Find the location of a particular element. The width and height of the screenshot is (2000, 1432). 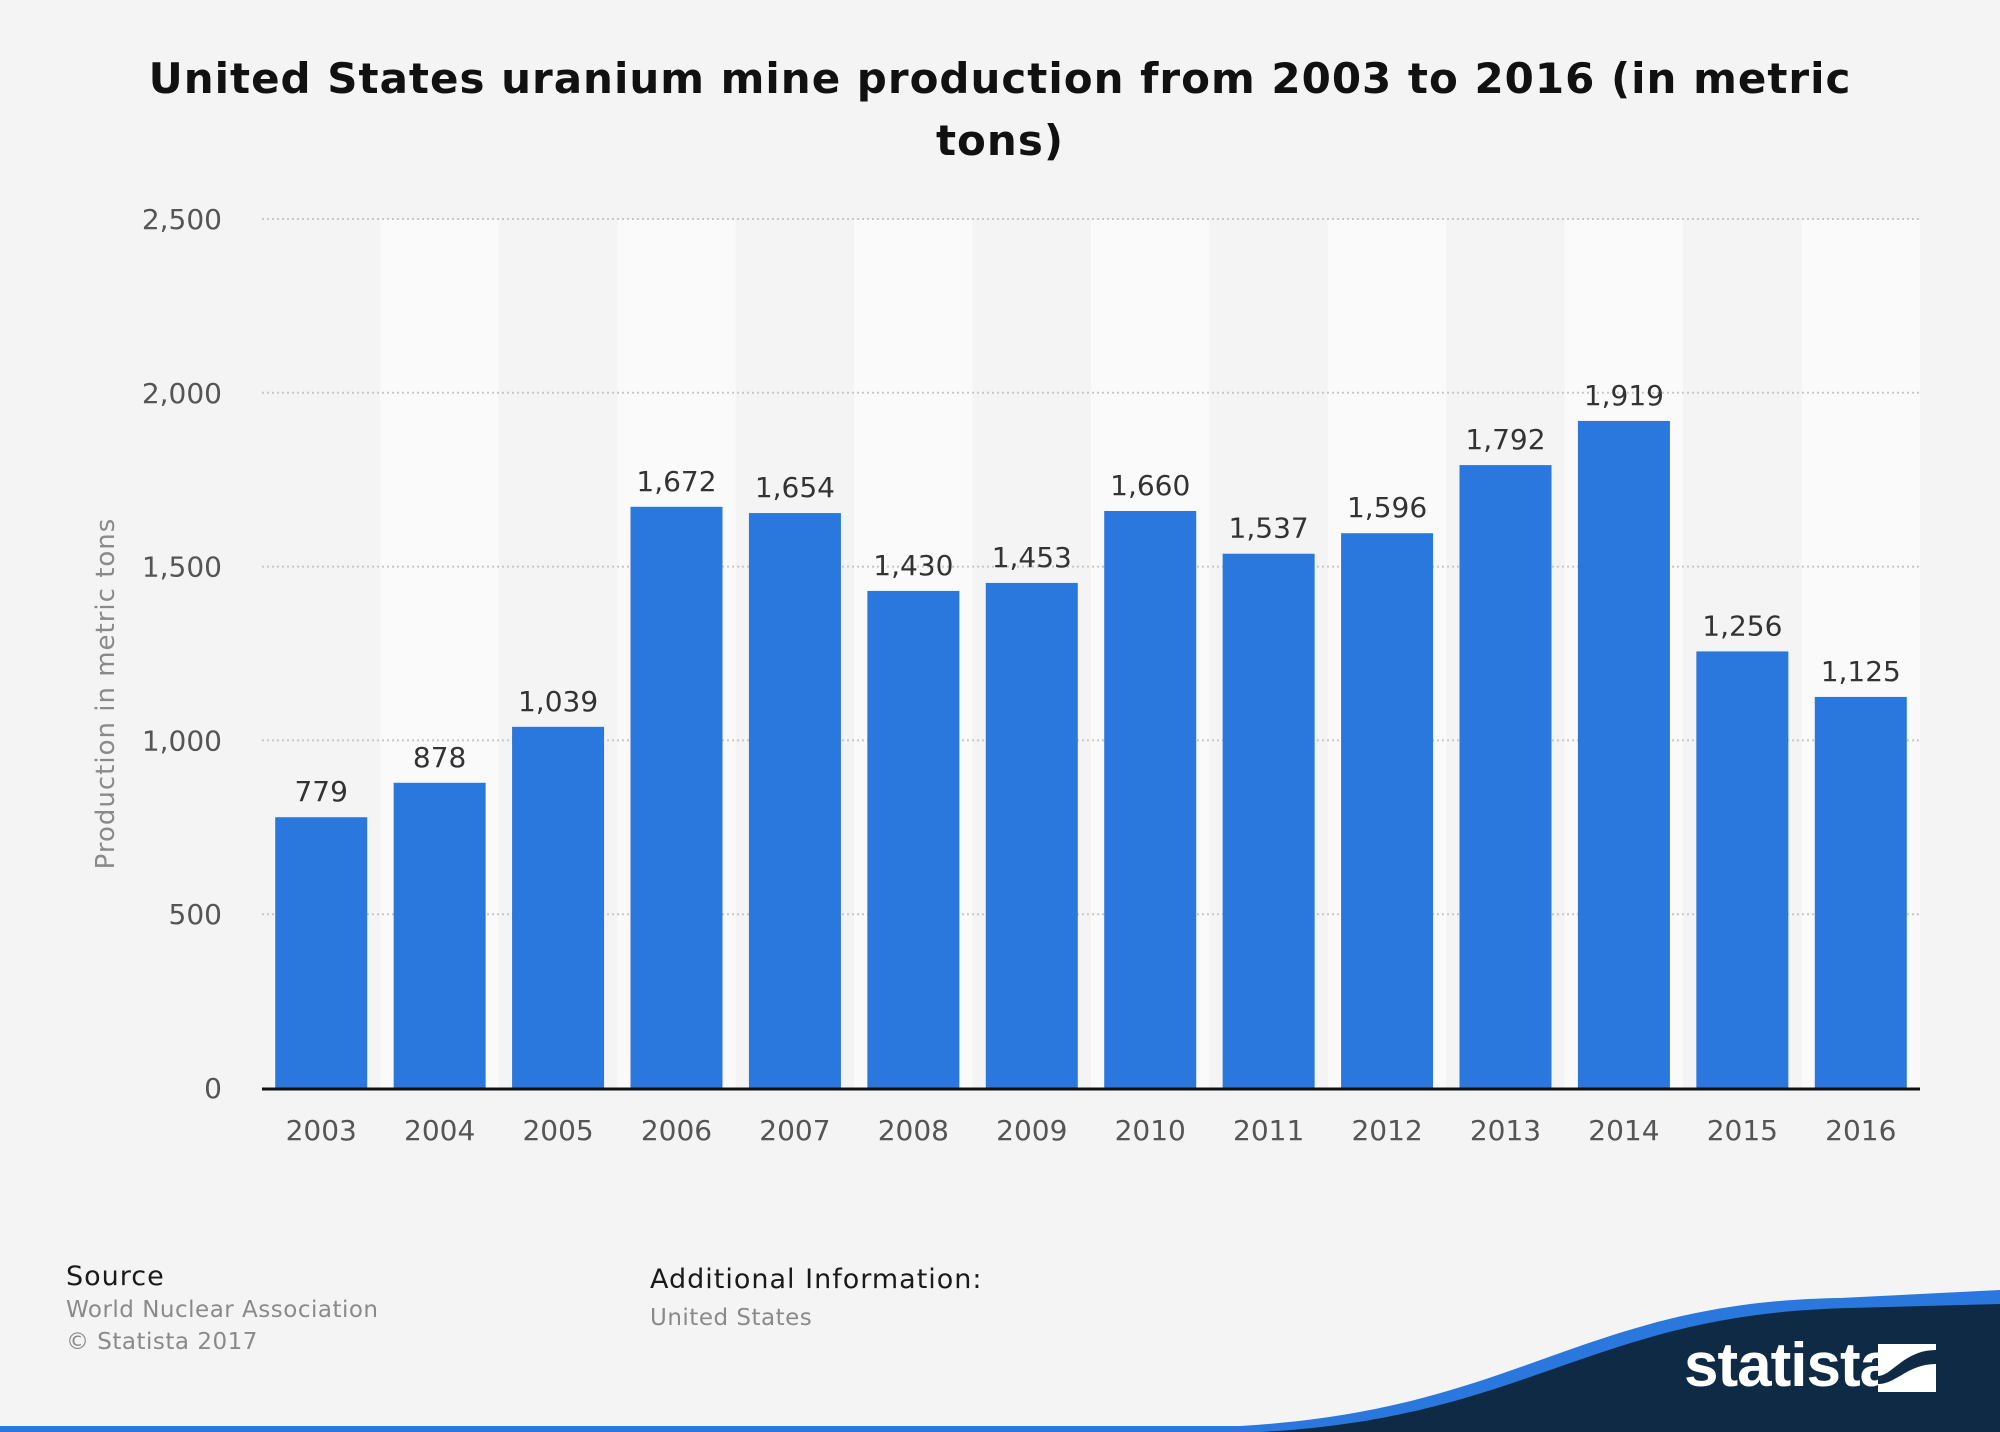

y-tick-label: 1,500 is located at coordinates (182, 567).